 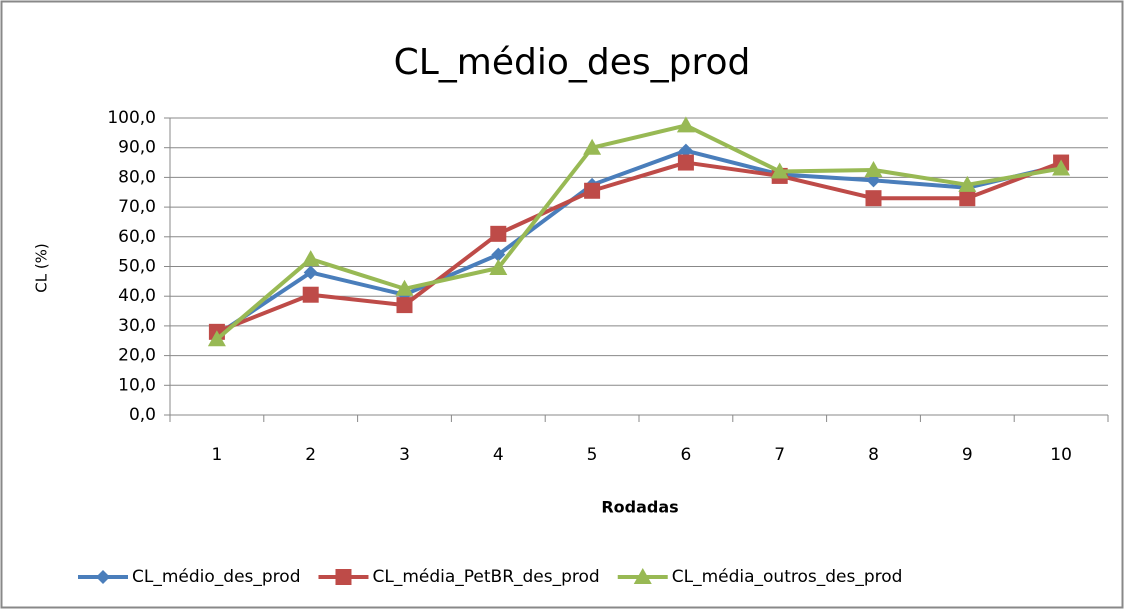 I want to click on y-tick-label: 10,0, so click(x=137, y=385).